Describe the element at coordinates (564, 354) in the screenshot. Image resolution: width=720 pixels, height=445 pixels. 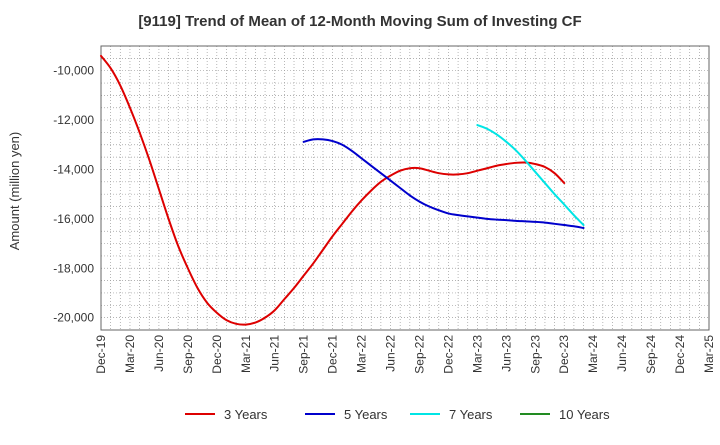
I see `x-tick-label: Dec-23` at that location.